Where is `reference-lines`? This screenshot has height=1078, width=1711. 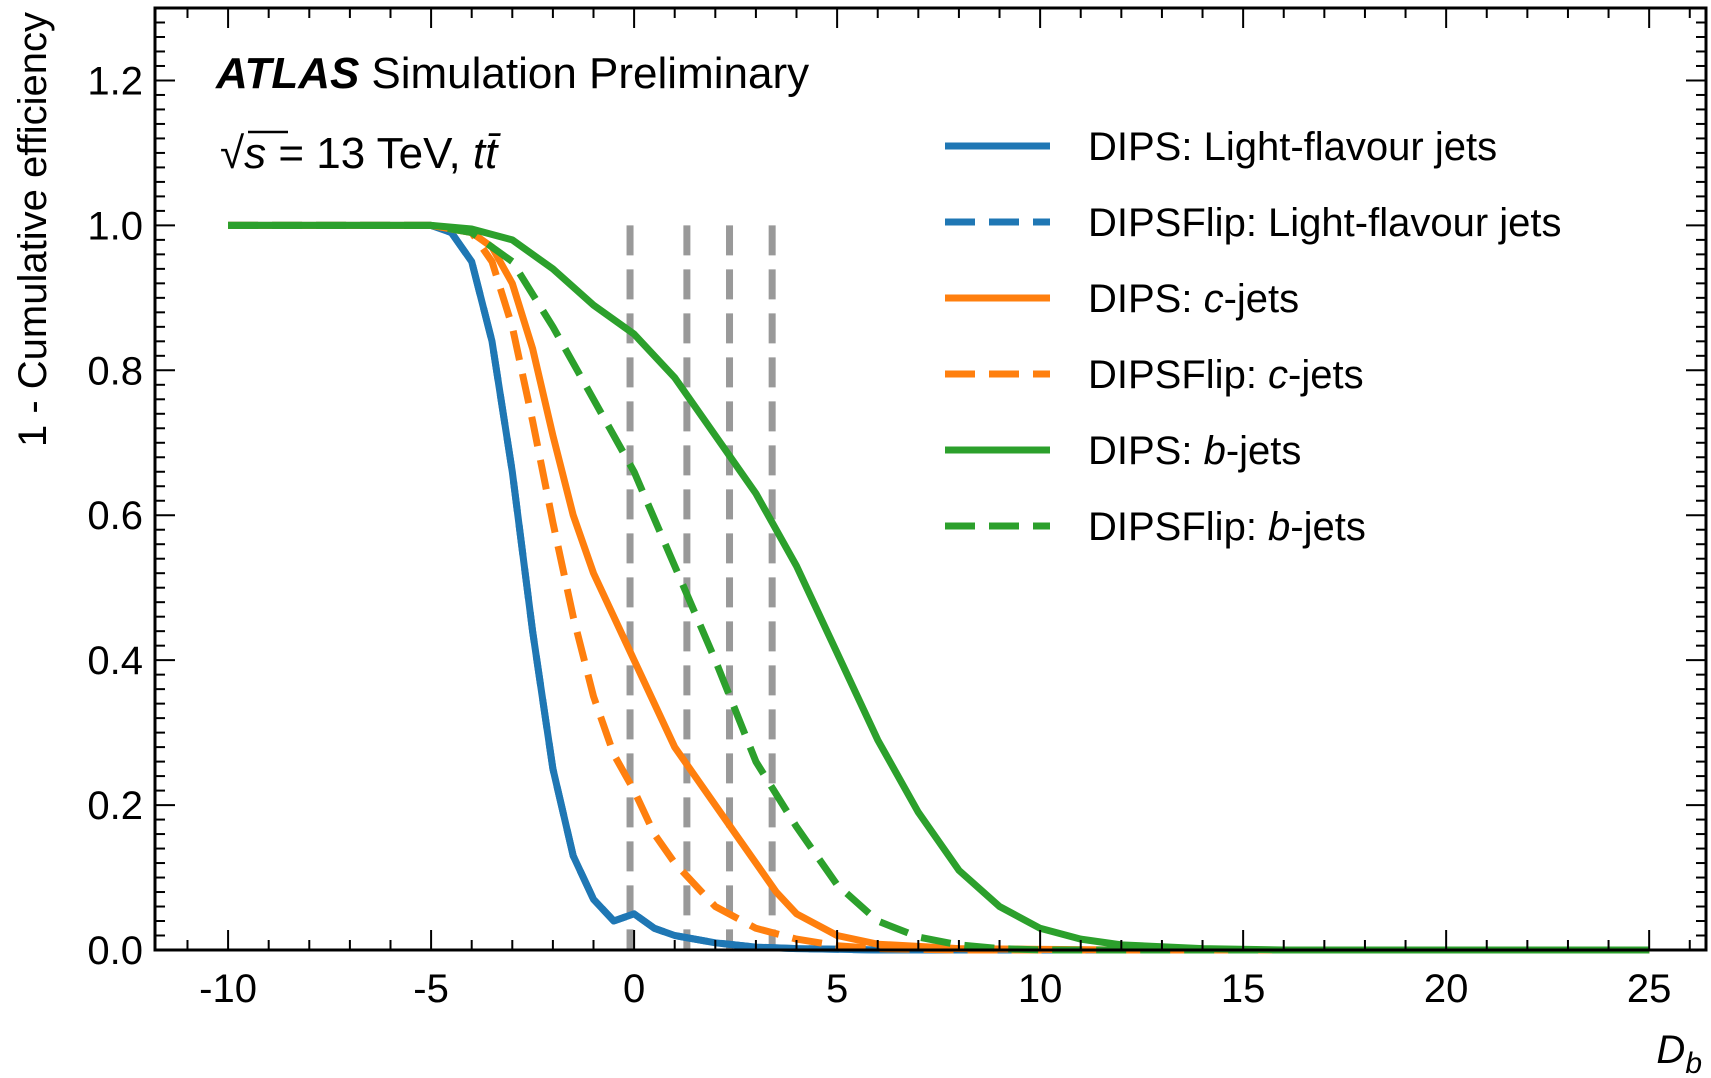
reference-lines is located at coordinates (701, 587).